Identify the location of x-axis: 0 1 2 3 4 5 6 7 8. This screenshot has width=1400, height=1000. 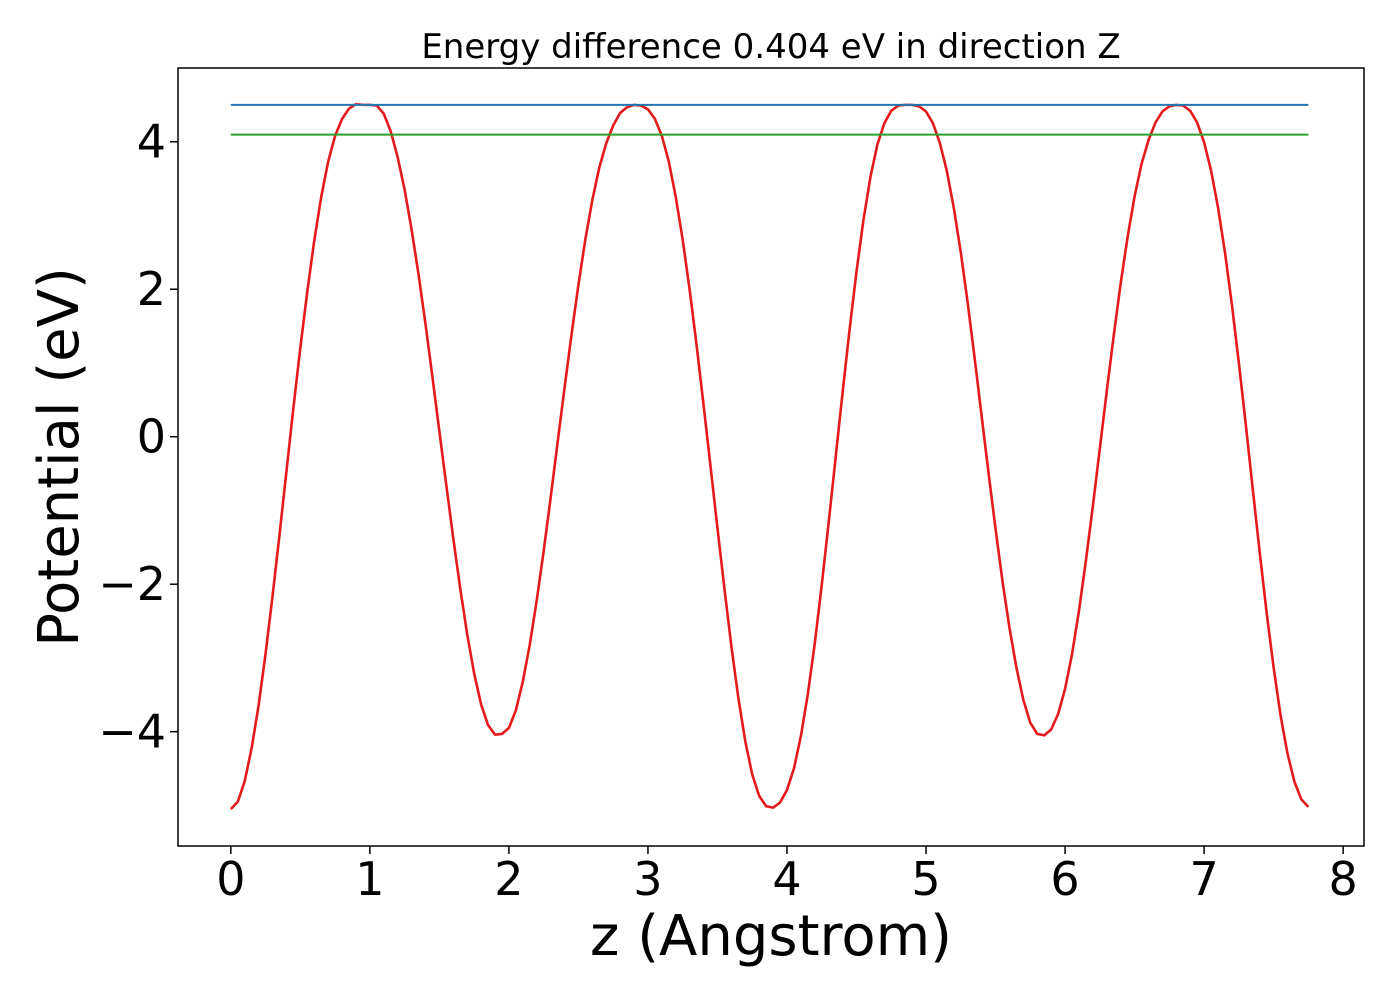
(787, 876).